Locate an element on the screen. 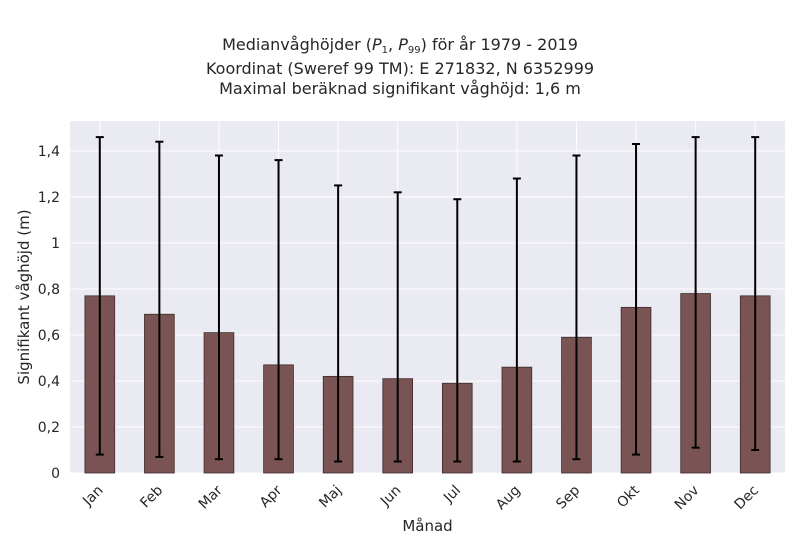 Image resolution: width=800 pixels, height=550 pixels. title-p99: P is located at coordinates (403, 44).